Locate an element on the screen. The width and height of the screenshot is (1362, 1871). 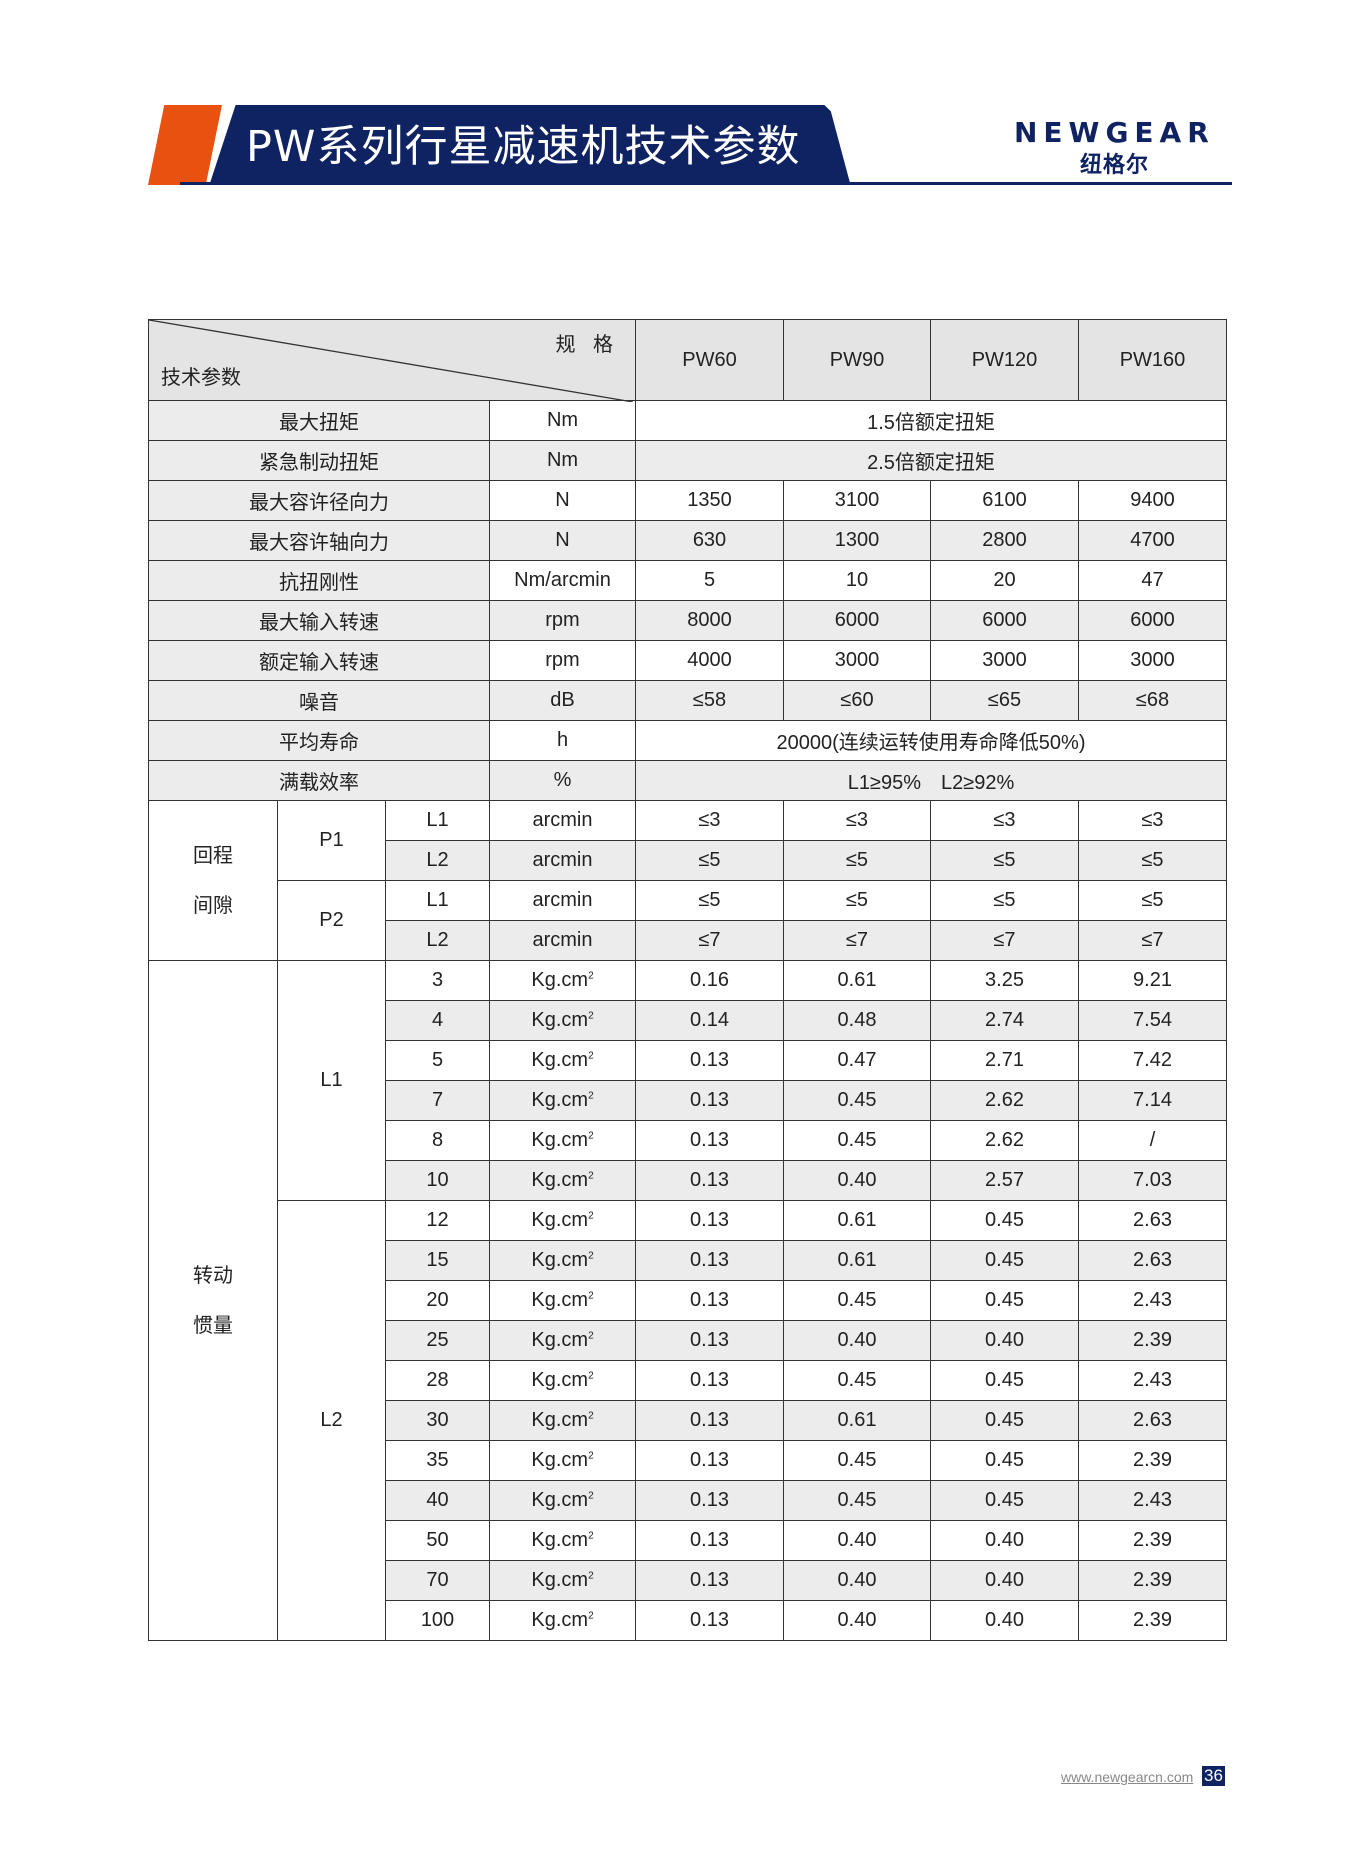
value-cell: 47 is located at coordinates (1152, 580).